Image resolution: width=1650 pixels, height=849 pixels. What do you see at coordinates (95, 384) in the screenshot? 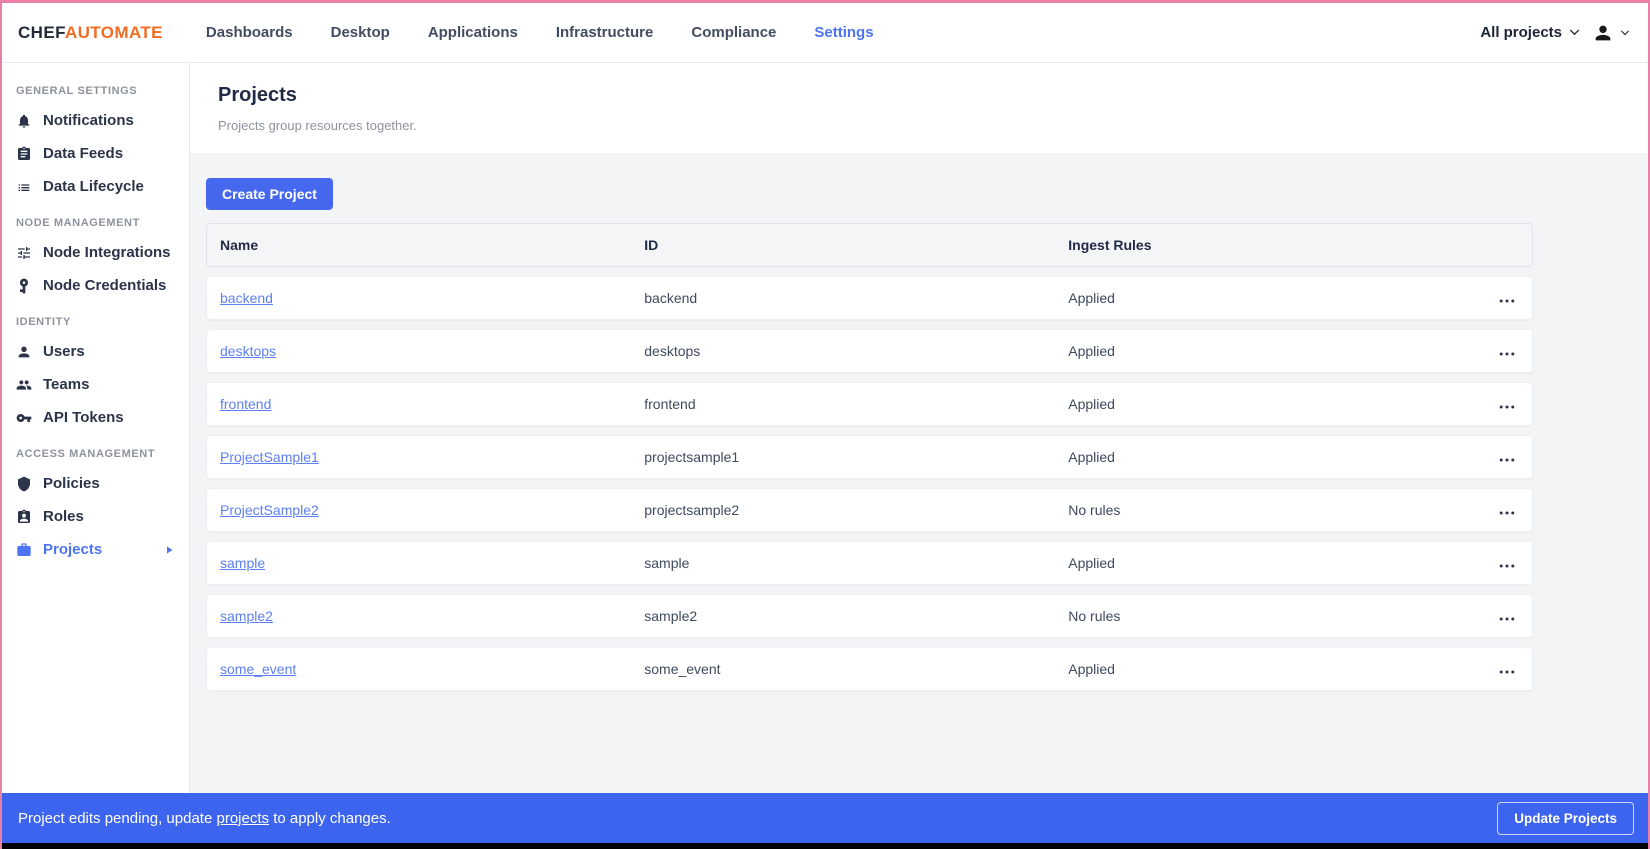
I see `sidebar-item-teams: Teams` at bounding box center [95, 384].